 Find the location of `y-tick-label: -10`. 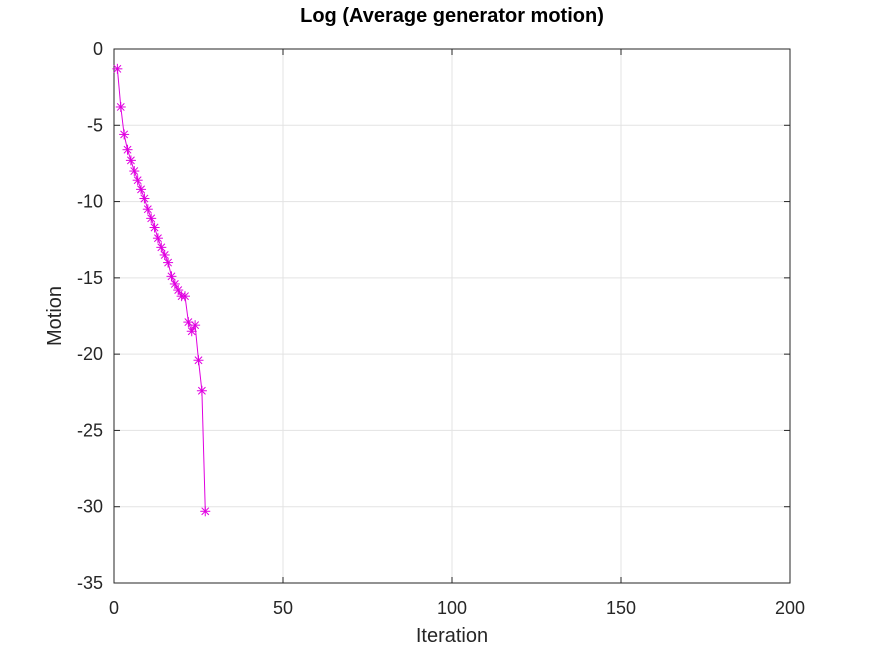

y-tick-label: -10 is located at coordinates (90, 202).